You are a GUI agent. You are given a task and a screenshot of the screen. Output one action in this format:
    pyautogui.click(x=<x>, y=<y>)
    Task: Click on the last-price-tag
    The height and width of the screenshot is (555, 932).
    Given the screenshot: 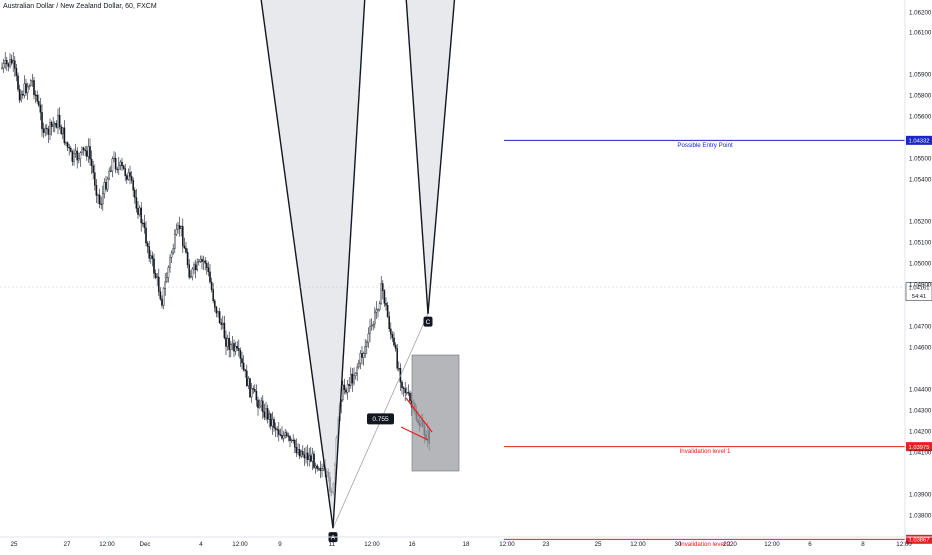 What is the action you would take?
    pyautogui.click(x=918, y=291)
    